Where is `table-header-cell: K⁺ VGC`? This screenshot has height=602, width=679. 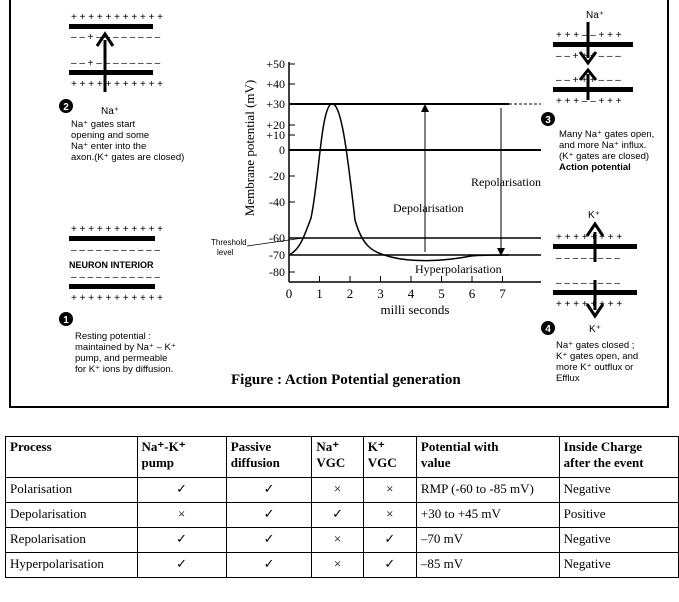 table-header-cell: K⁺ VGC is located at coordinates (389, 457).